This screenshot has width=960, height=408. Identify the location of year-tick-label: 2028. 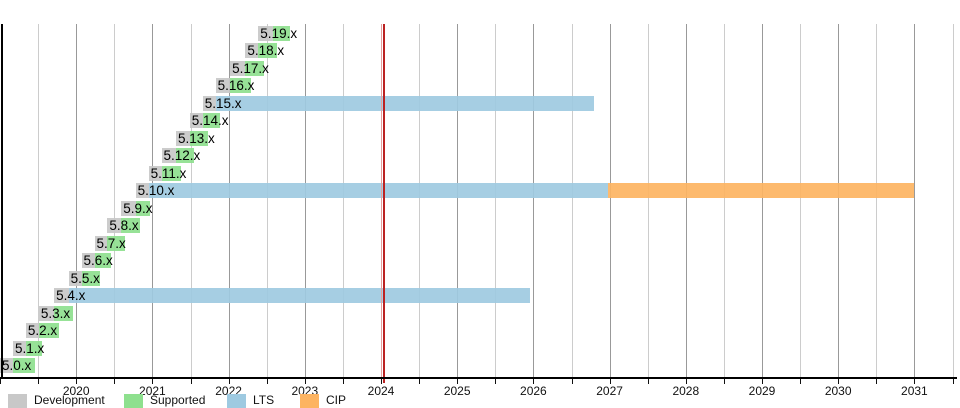
(686, 391).